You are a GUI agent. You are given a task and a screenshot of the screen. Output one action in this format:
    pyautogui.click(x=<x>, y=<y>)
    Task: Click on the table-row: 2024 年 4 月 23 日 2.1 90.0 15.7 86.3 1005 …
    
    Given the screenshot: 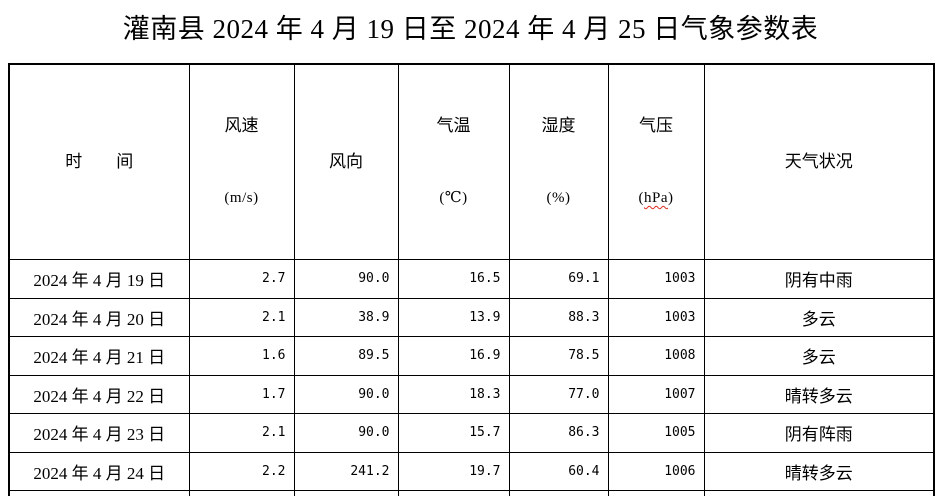 What is the action you would take?
    pyautogui.click(x=471, y=433)
    